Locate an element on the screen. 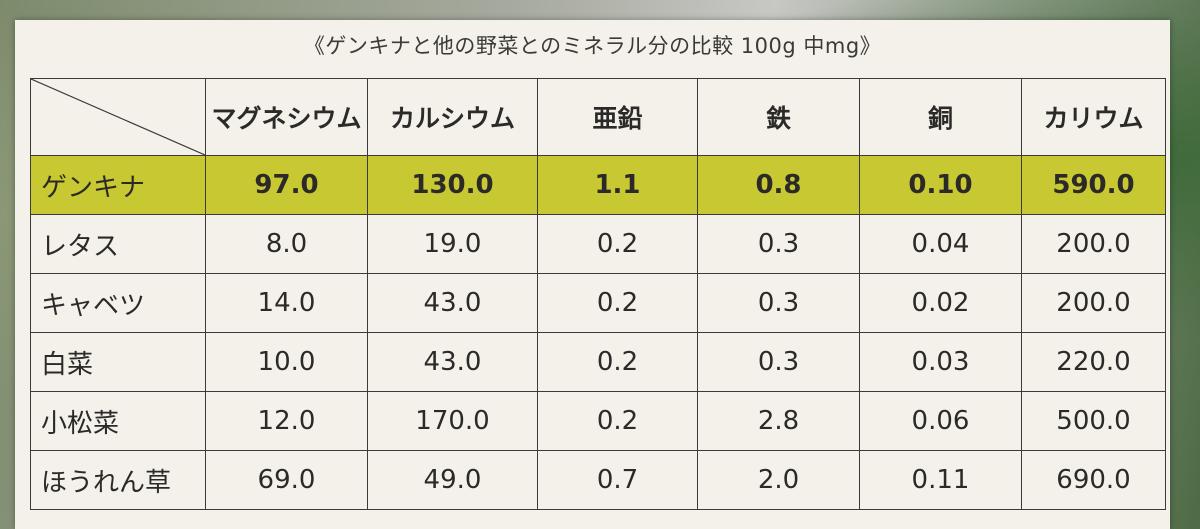 The height and width of the screenshot is (529, 1200). row-label: 白菜 is located at coordinates (118, 362).